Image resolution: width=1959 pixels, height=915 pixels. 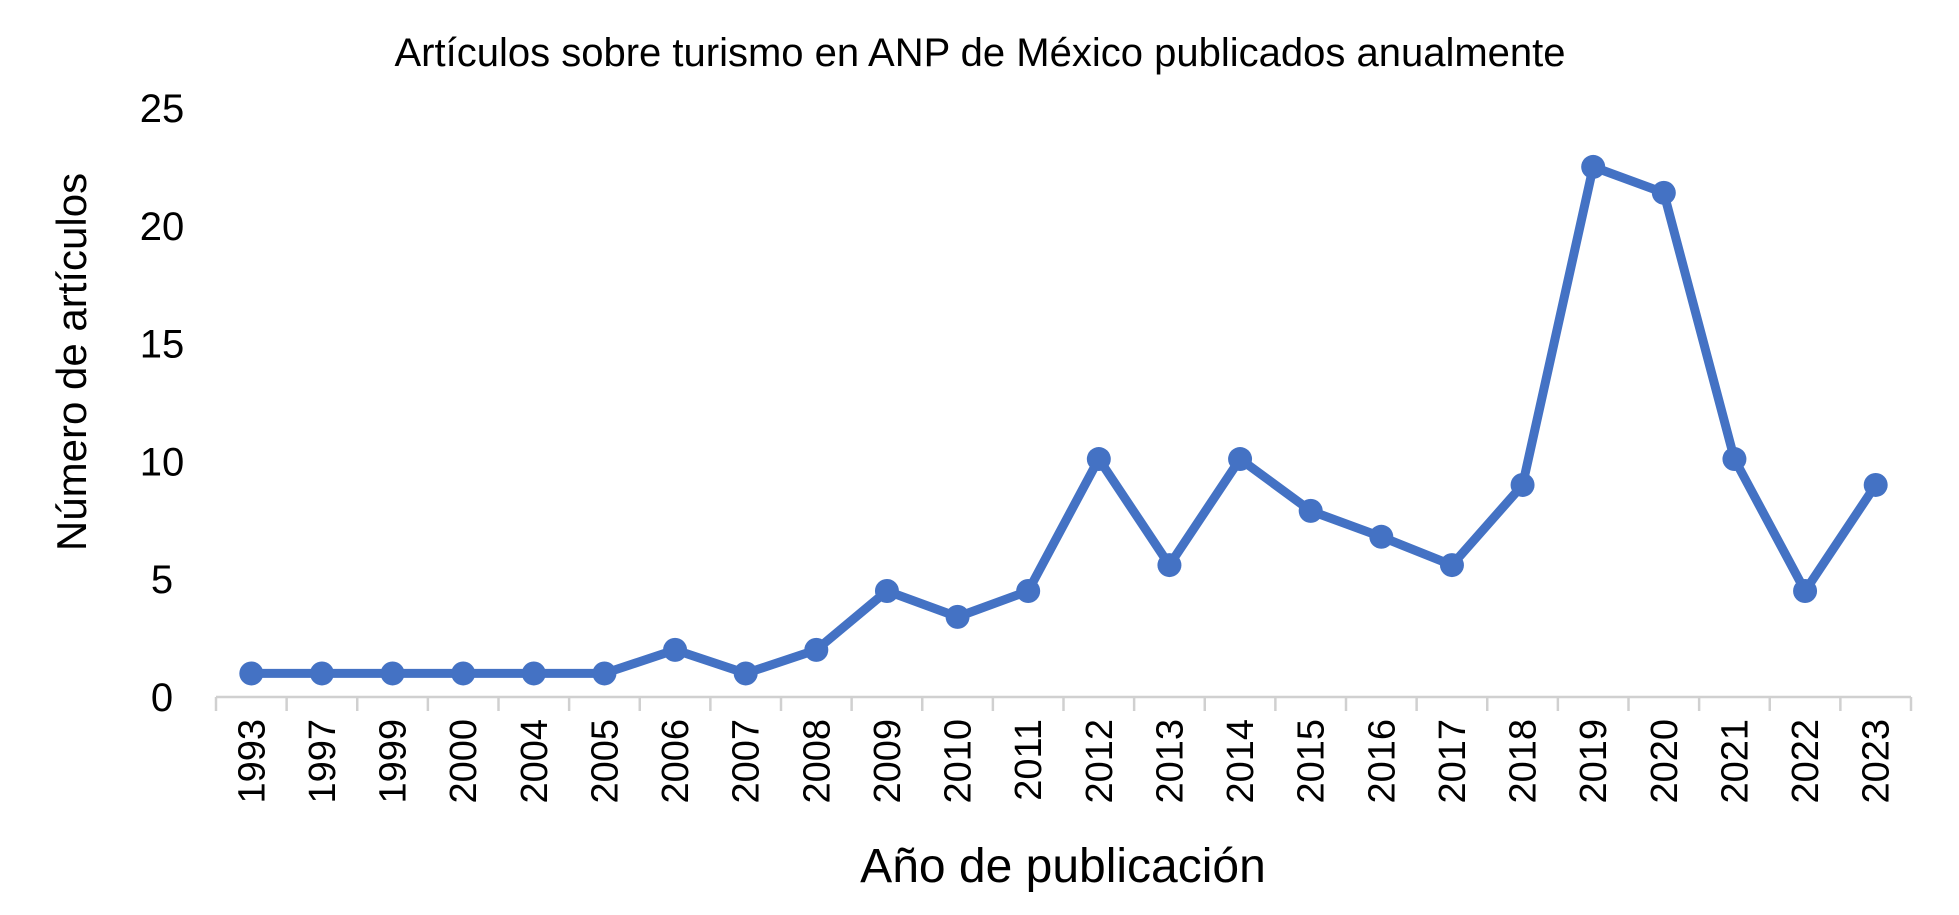 What do you see at coordinates (1524, 761) in the screenshot?
I see `x-tick-label: 2018` at bounding box center [1524, 761].